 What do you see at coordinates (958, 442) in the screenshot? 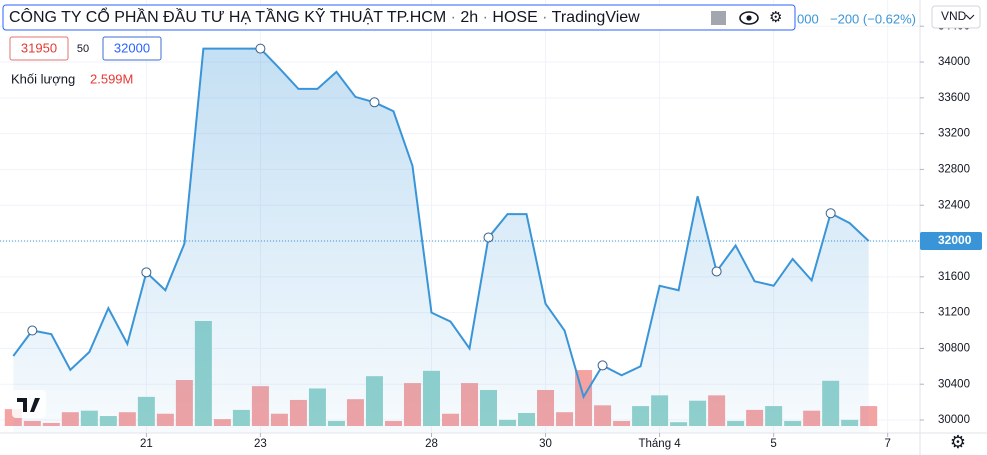
I see `settings-icon: ⚙` at bounding box center [958, 442].